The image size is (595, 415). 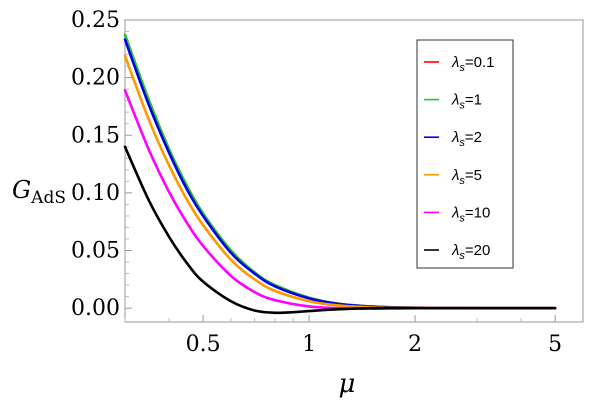 What do you see at coordinates (21, 190) in the screenshot?
I see `y-axis-title-main: G` at bounding box center [21, 190].